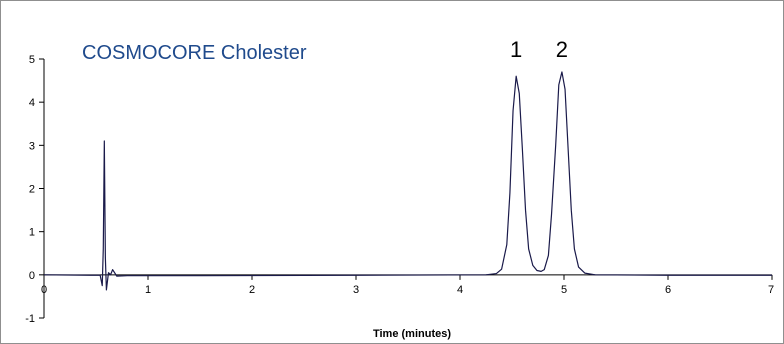 Image resolution: width=784 pixels, height=344 pixels. Describe the element at coordinates (30, 319) in the screenshot. I see `y-tick-label: -1` at that location.